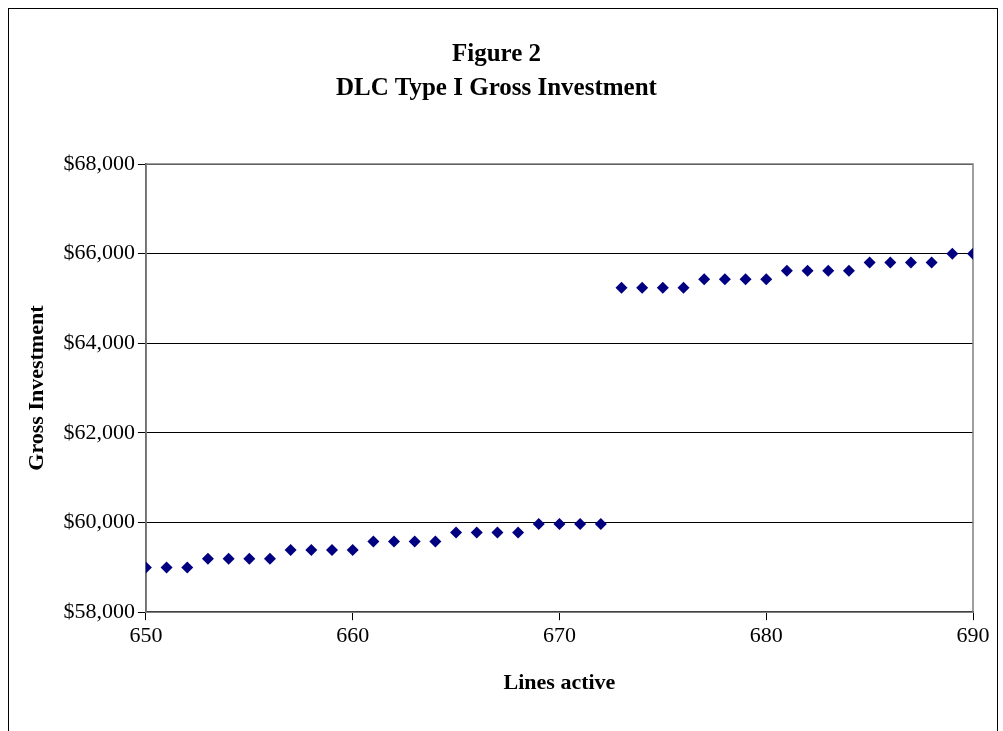  What do you see at coordinates (99, 342) in the screenshot?
I see `y-tick-label: $64,000` at bounding box center [99, 342].